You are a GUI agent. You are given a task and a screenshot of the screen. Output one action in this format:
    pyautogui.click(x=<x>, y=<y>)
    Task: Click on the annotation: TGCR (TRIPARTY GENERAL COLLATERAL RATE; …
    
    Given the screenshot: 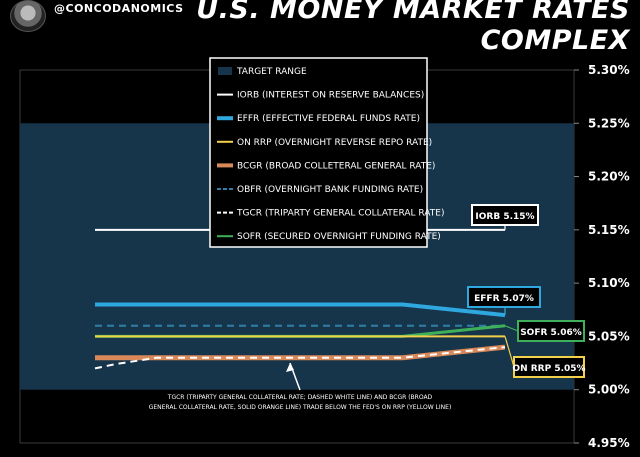 What is the action you would take?
    pyautogui.click(x=300, y=386)
    